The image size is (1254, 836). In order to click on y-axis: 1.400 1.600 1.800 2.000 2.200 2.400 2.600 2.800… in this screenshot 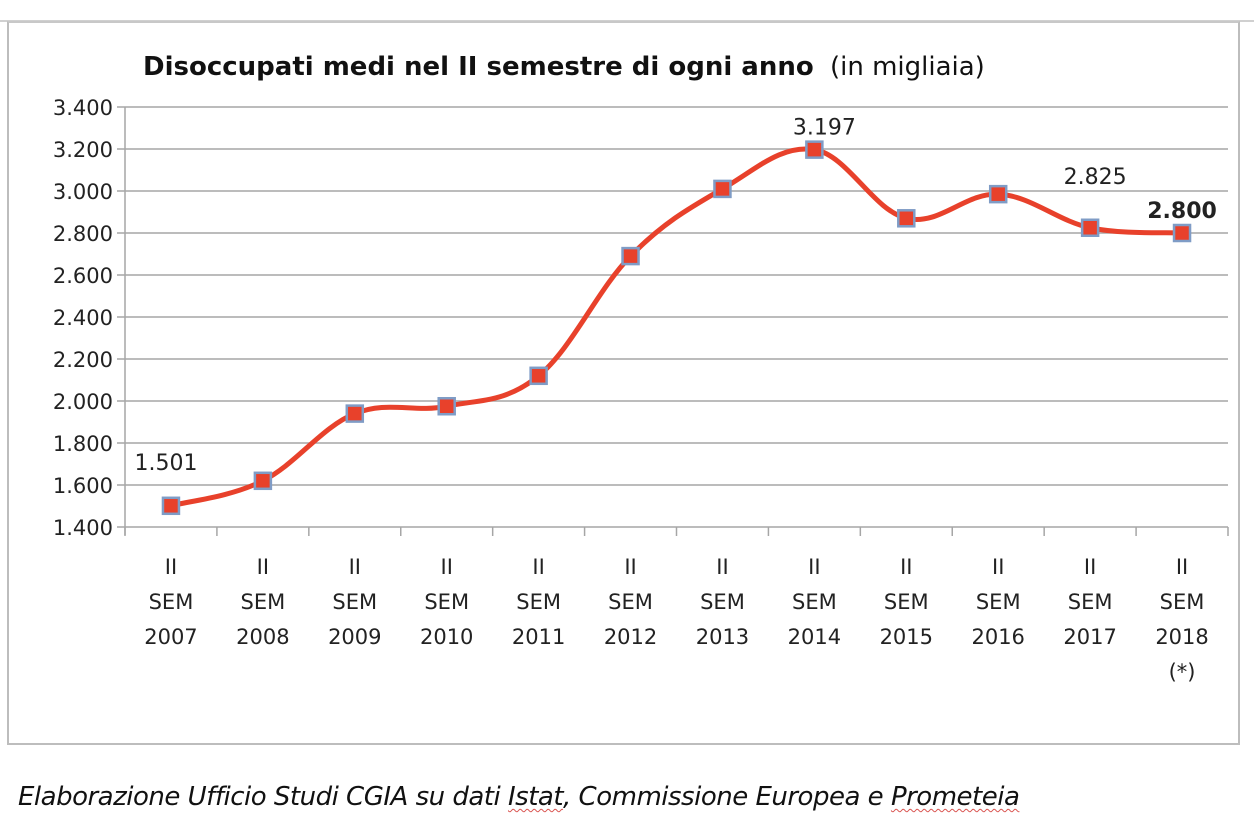, I will do `click(89, 318)`.